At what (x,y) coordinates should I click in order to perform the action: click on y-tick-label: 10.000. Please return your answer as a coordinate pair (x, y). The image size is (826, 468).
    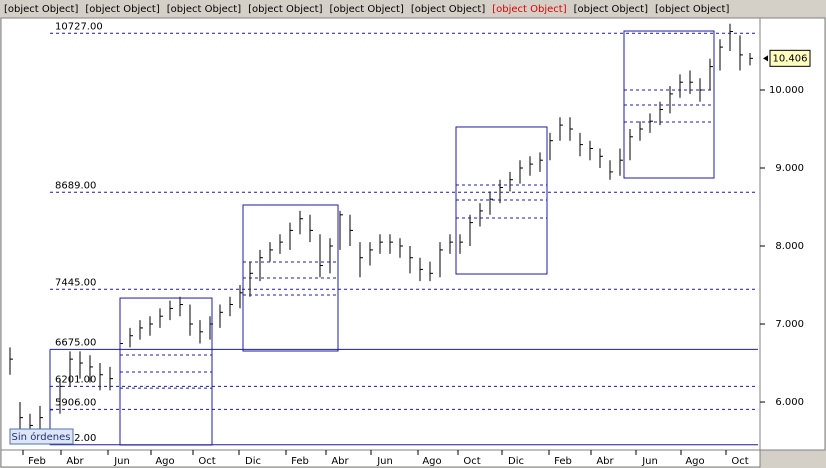
    Looking at the image, I should click on (786, 90).